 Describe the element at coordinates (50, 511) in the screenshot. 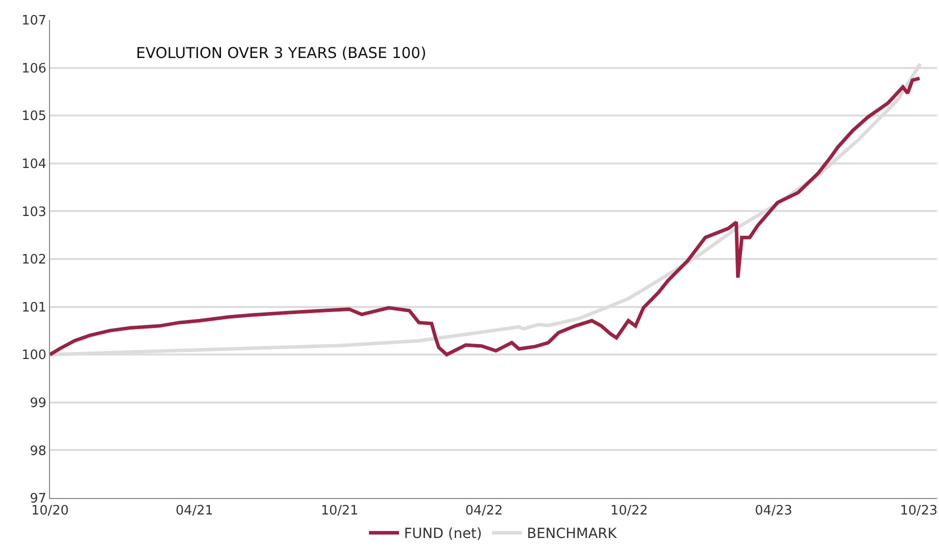

I see `x-tick-label: 10/20` at that location.